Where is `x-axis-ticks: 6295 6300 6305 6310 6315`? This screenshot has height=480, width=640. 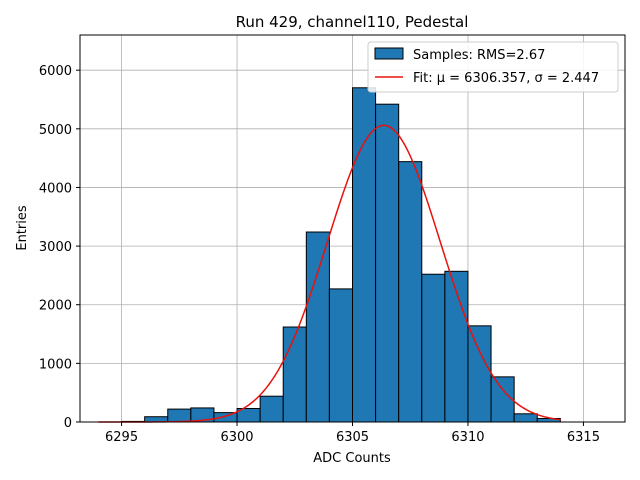 x-axis-ticks: 6295 6300 6305 6310 6315 is located at coordinates (352, 433).